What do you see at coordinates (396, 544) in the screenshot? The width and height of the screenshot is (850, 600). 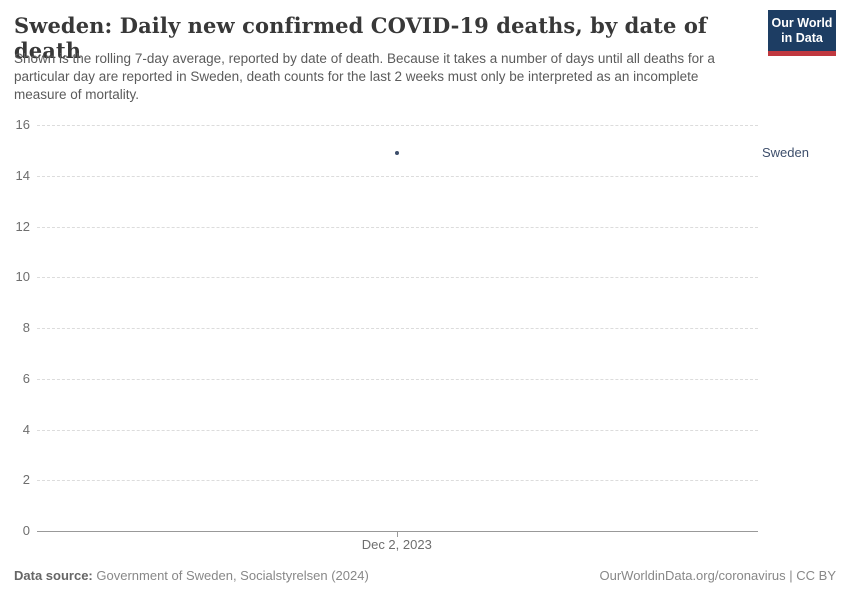 I see `x-tick-label: Dec 2, 2023` at bounding box center [396, 544].